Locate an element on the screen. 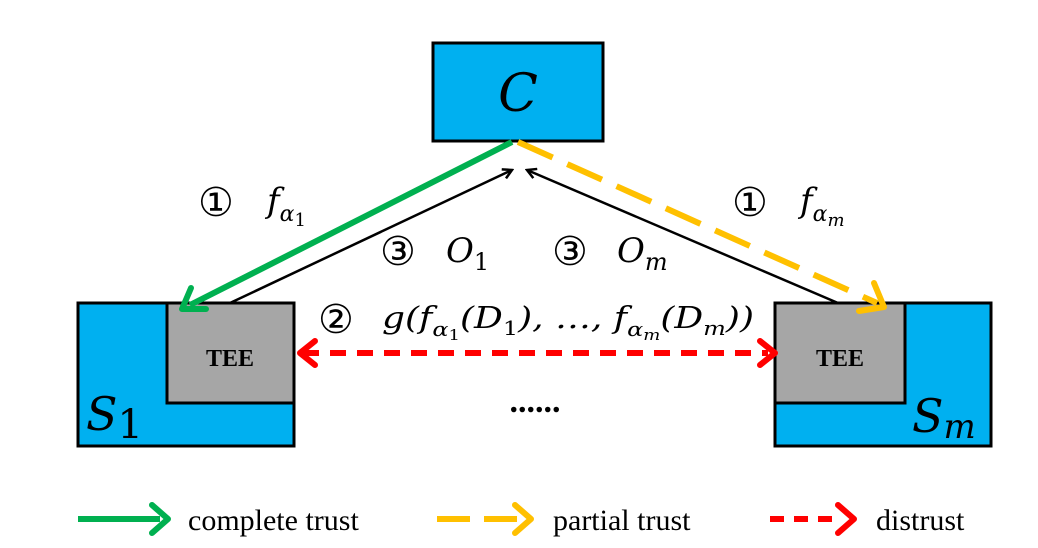  legend-partial-arrowhead is located at coordinates (523, 519).